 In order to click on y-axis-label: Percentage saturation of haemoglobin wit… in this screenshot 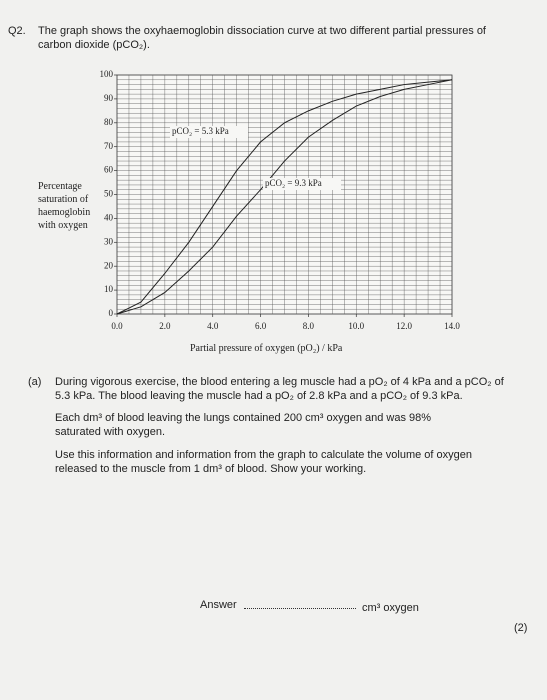, I will do `click(64, 206)`.